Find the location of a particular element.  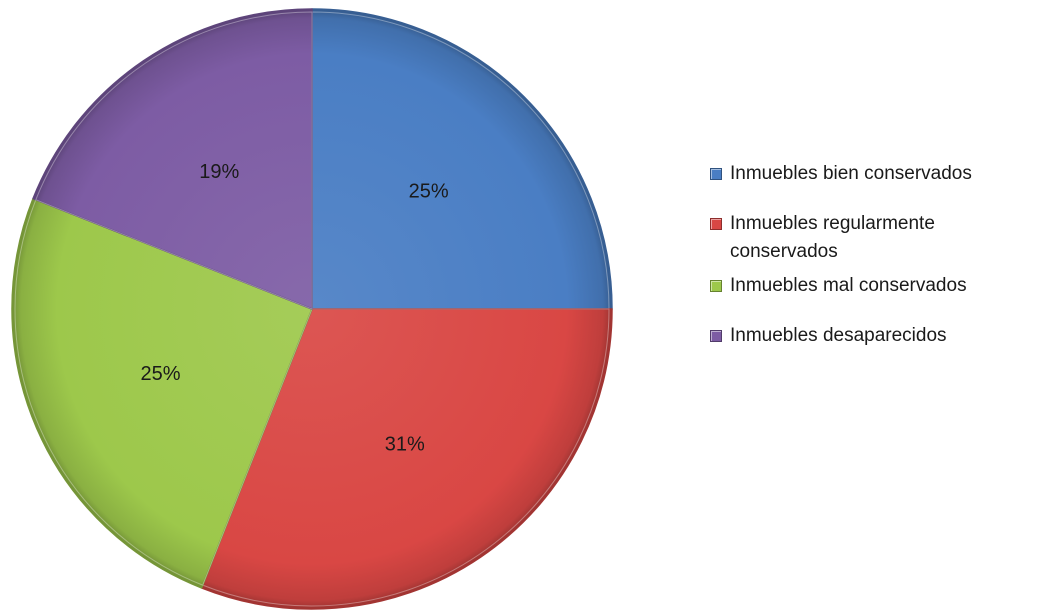

legend-item-desaparecidos: Inmuebles desaparecidos is located at coordinates (873, 336).